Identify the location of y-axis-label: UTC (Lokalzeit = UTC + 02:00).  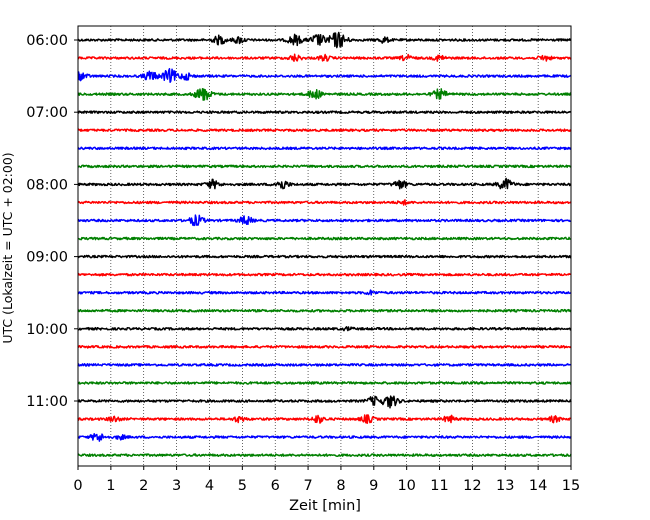
(7, 247).